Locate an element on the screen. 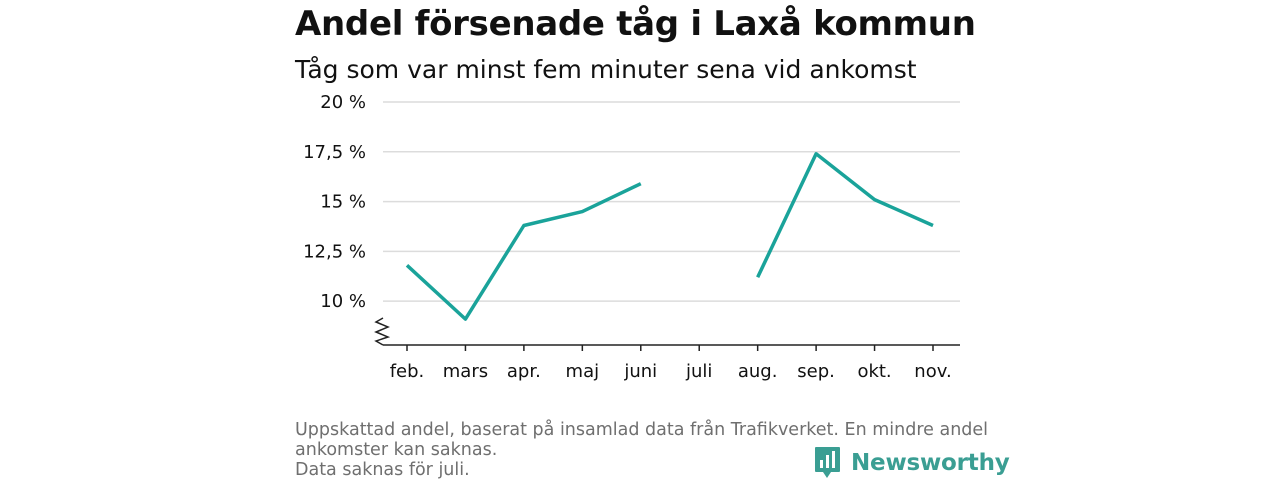 This screenshot has height=480, width=1280. x-tick-label: okt. is located at coordinates (874, 371).